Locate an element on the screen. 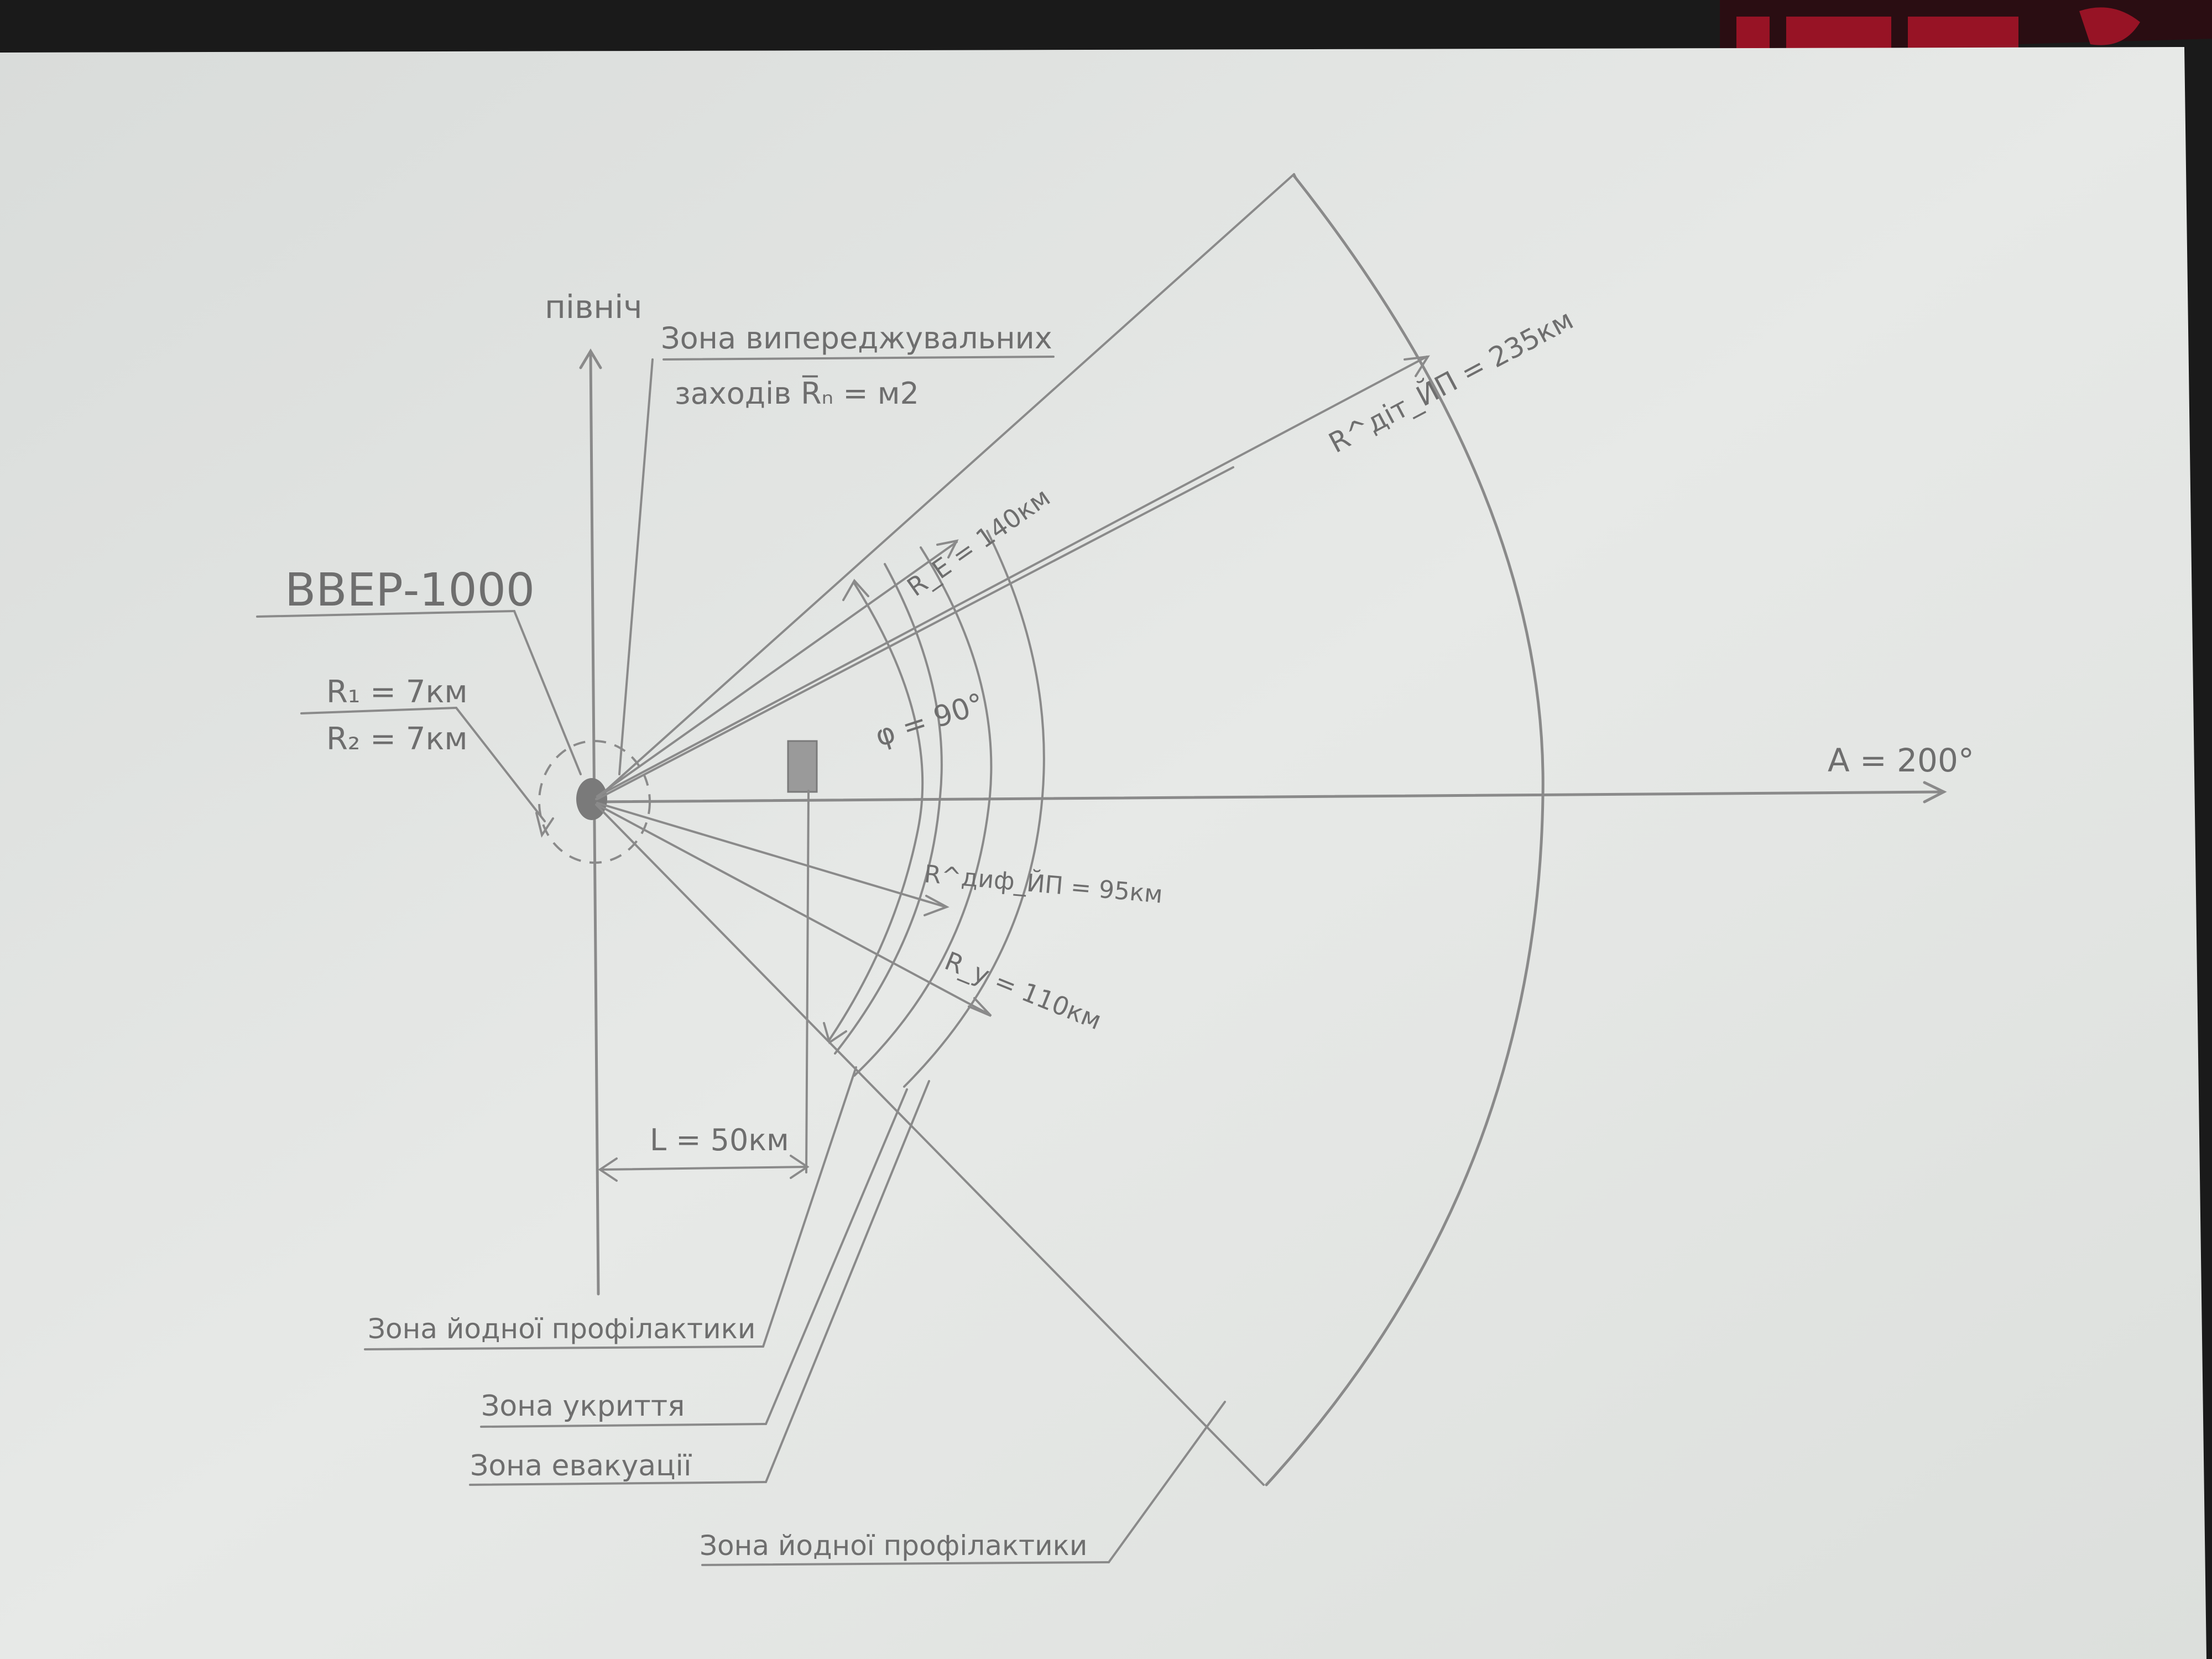 The image size is (2212, 1659). evacuation-zone-leader-diagonal is located at coordinates (848, 1282).